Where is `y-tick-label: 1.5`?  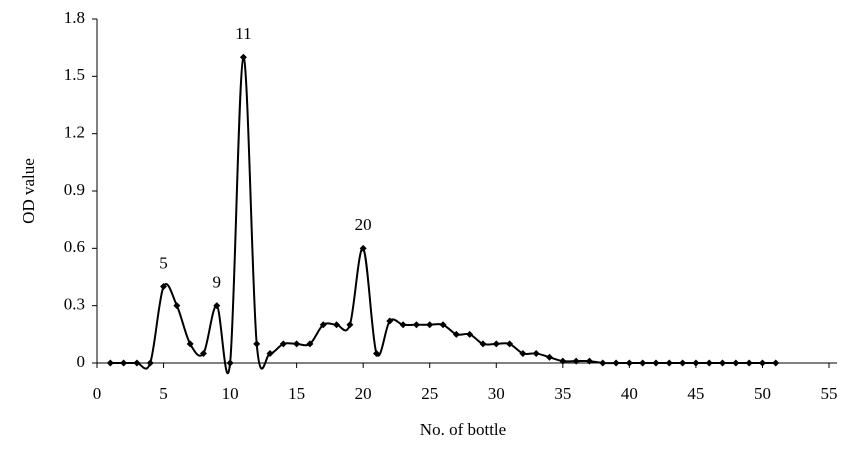
y-tick-label: 1.5 is located at coordinates (74, 74).